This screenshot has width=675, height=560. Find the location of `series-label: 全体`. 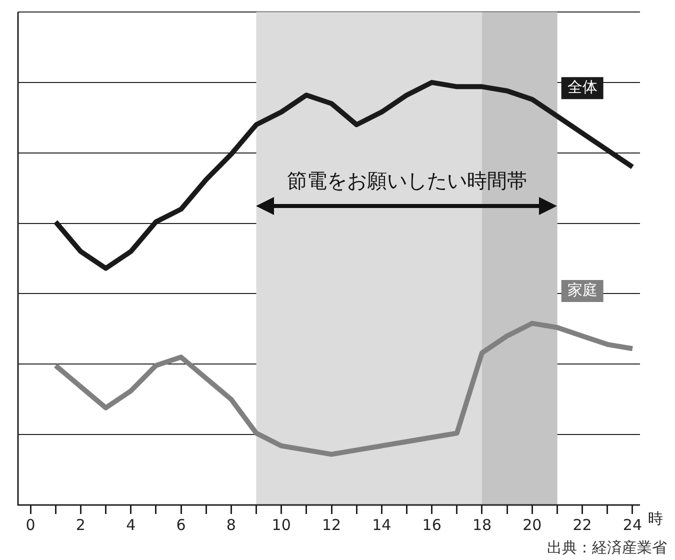

series-label: 全体 is located at coordinates (582, 87).